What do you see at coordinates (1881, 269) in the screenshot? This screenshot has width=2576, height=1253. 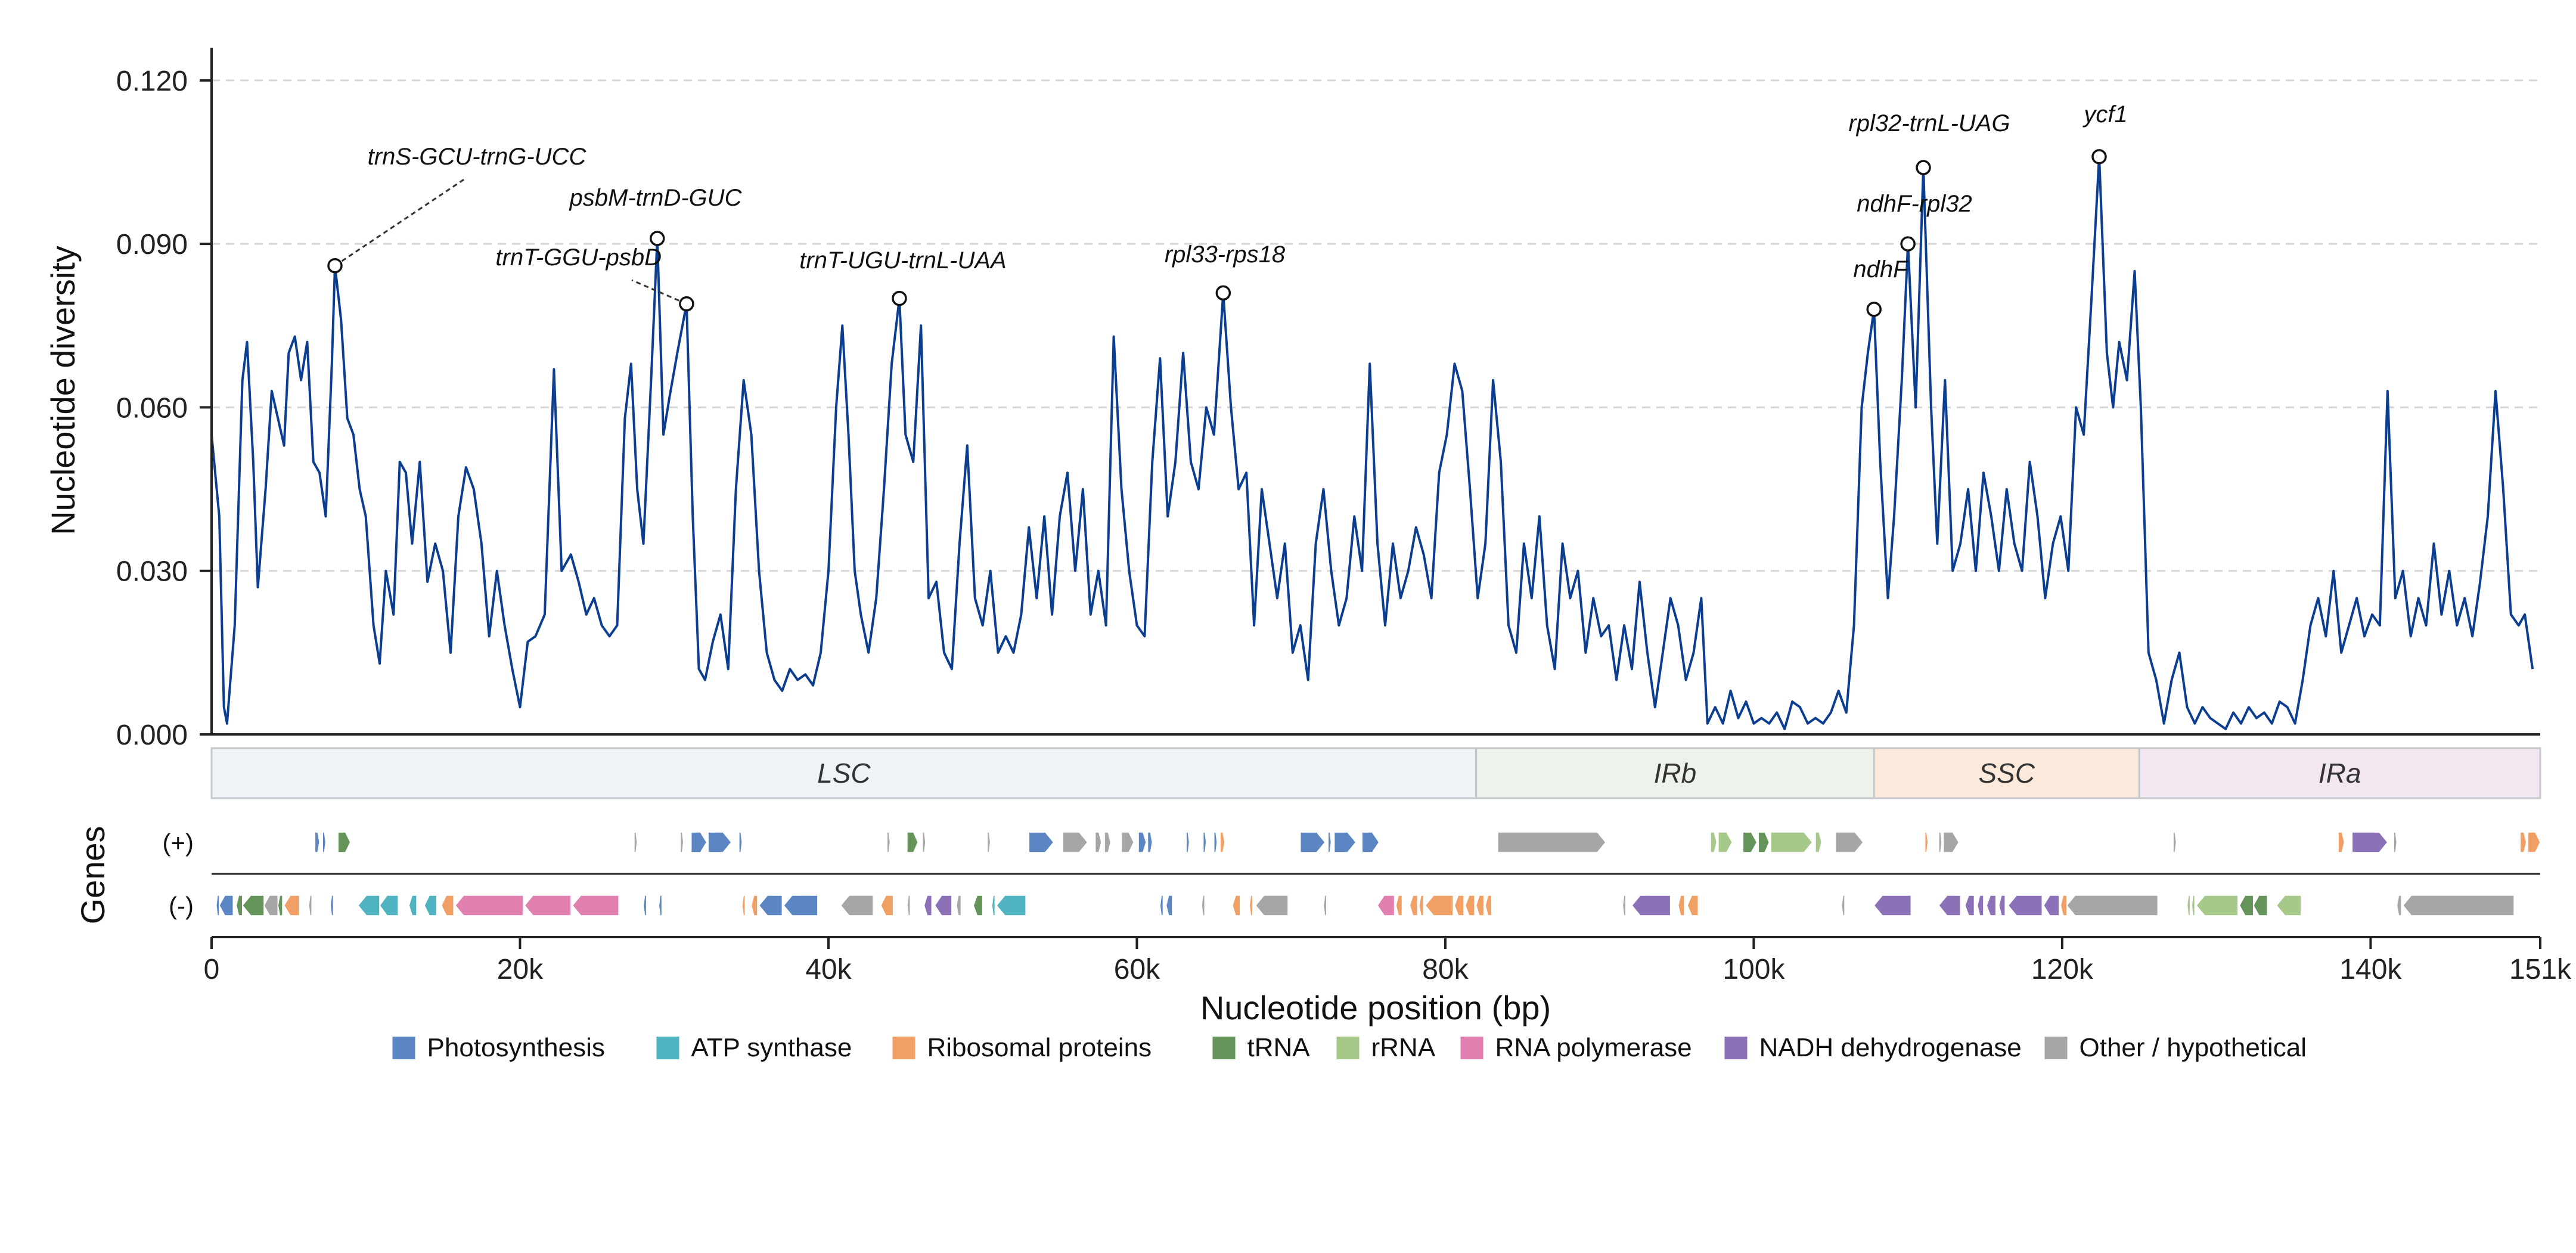 I see `peak-label: ndhF` at bounding box center [1881, 269].